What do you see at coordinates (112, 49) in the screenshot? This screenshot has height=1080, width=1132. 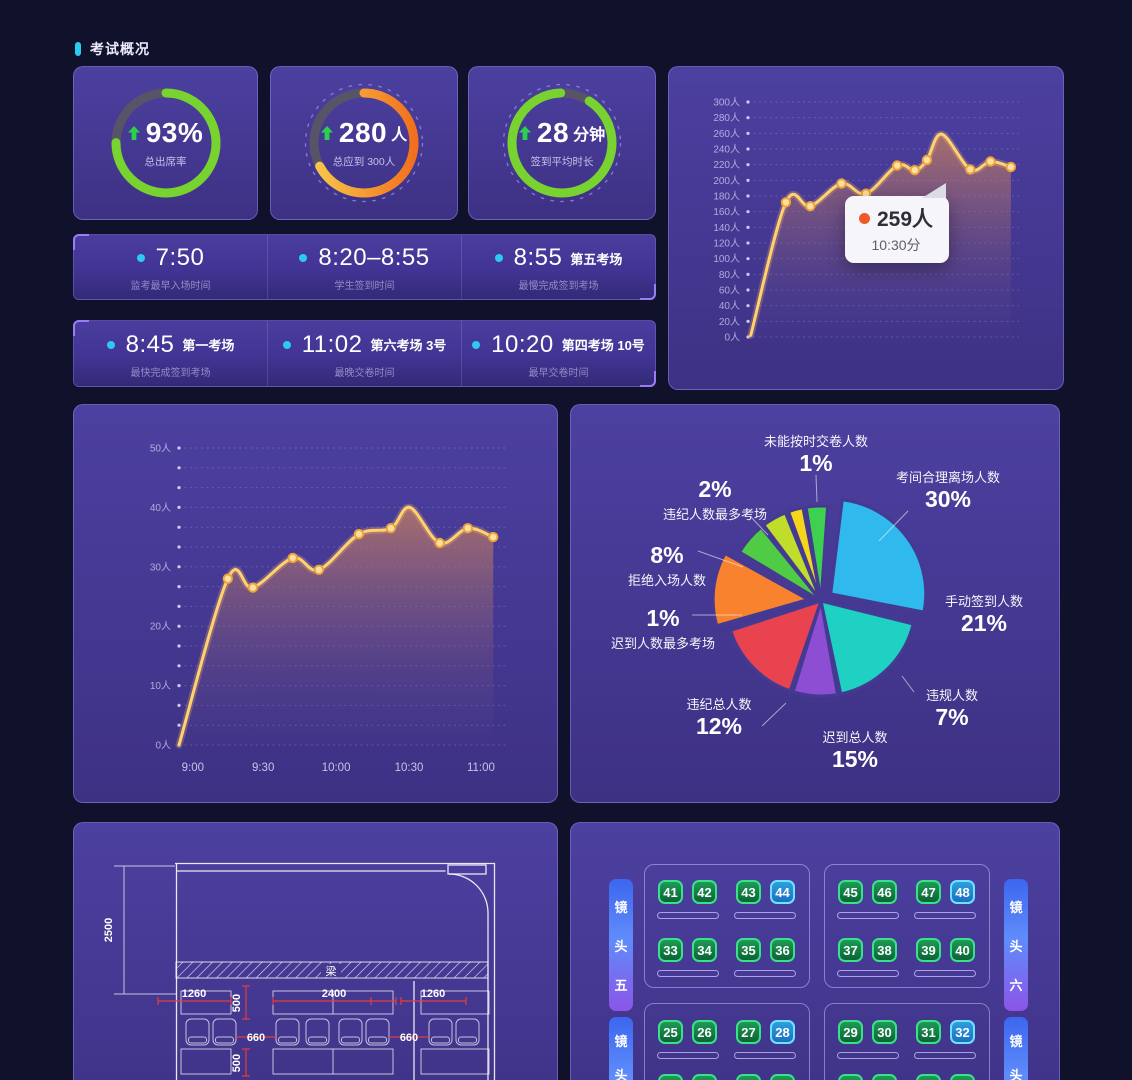 I see `section-header: 考试概况` at bounding box center [112, 49].